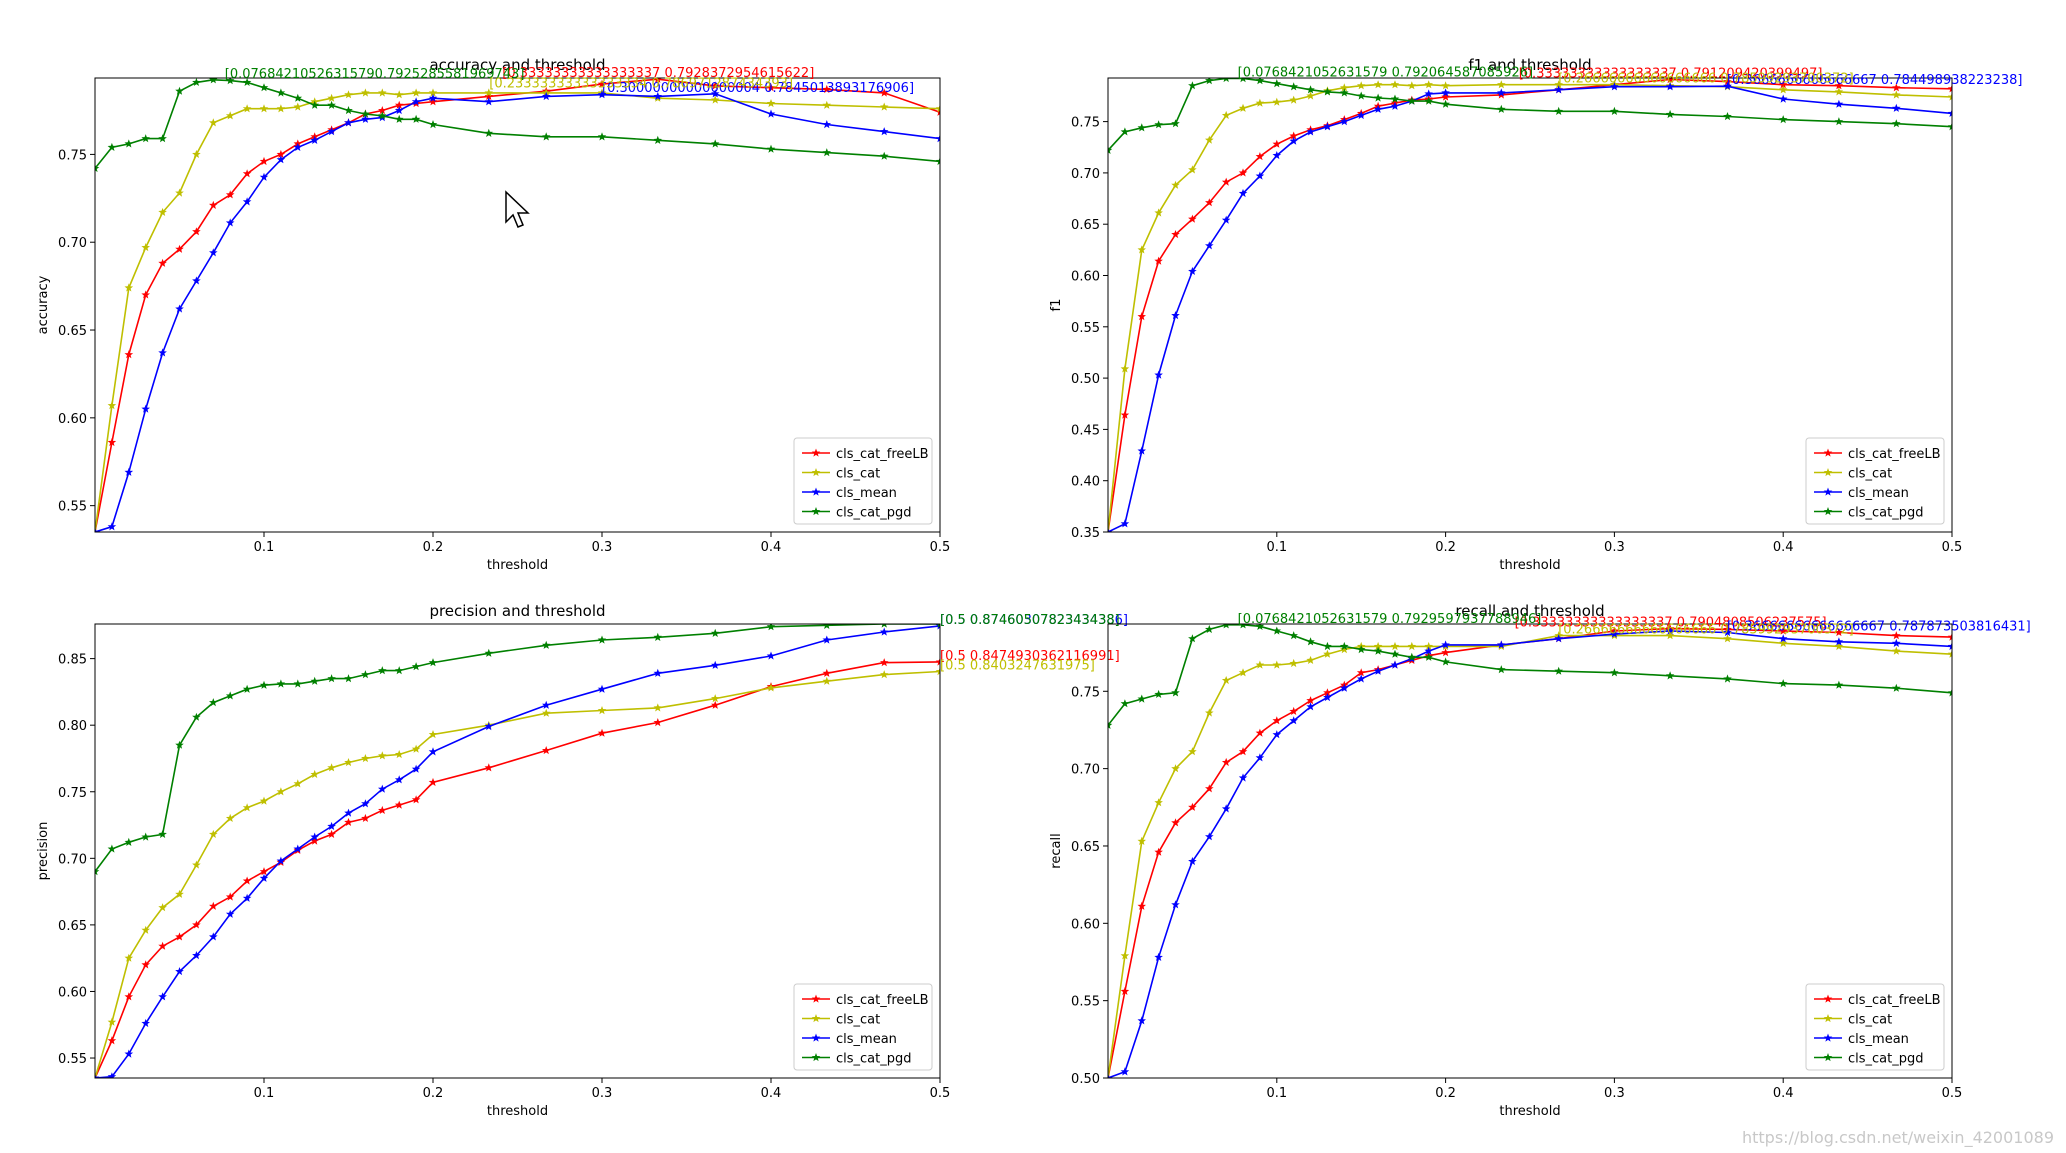 This screenshot has height=1153, width=2066. I want to click on series-line-cls_cat_pgd, so click(517, 748).